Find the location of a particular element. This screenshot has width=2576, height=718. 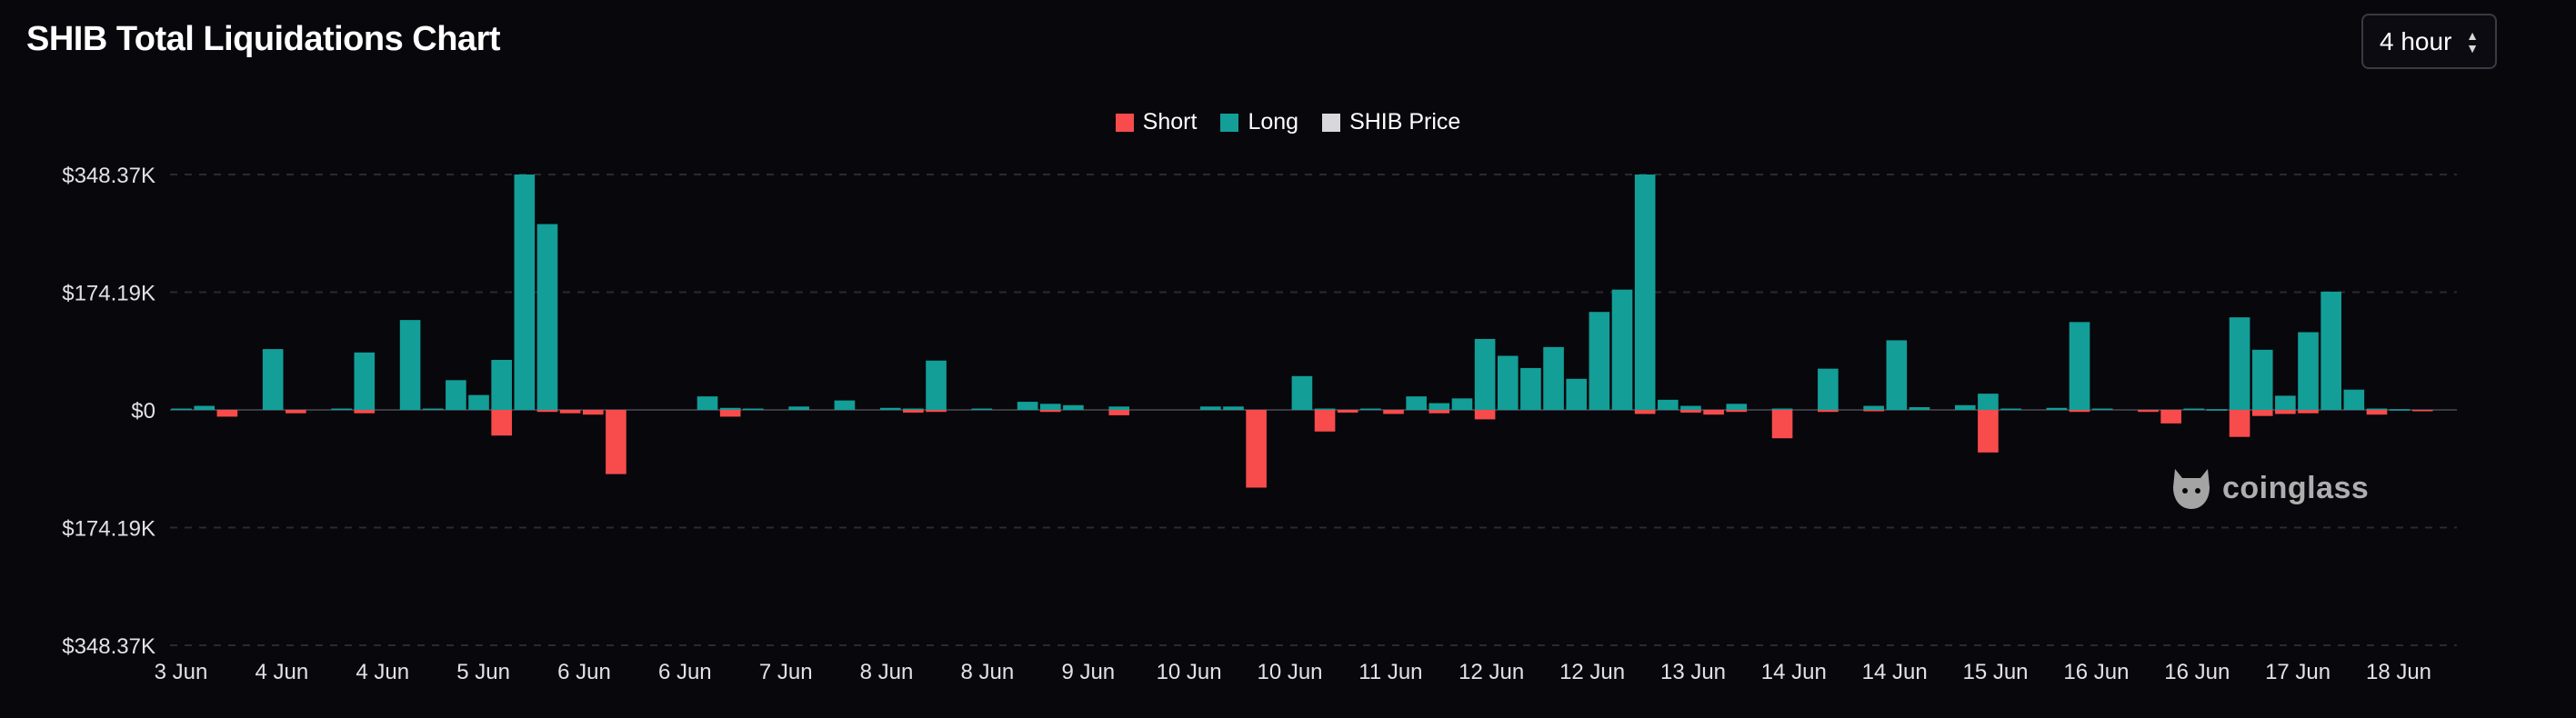

legend-item-short: Short is located at coordinates (1156, 122).